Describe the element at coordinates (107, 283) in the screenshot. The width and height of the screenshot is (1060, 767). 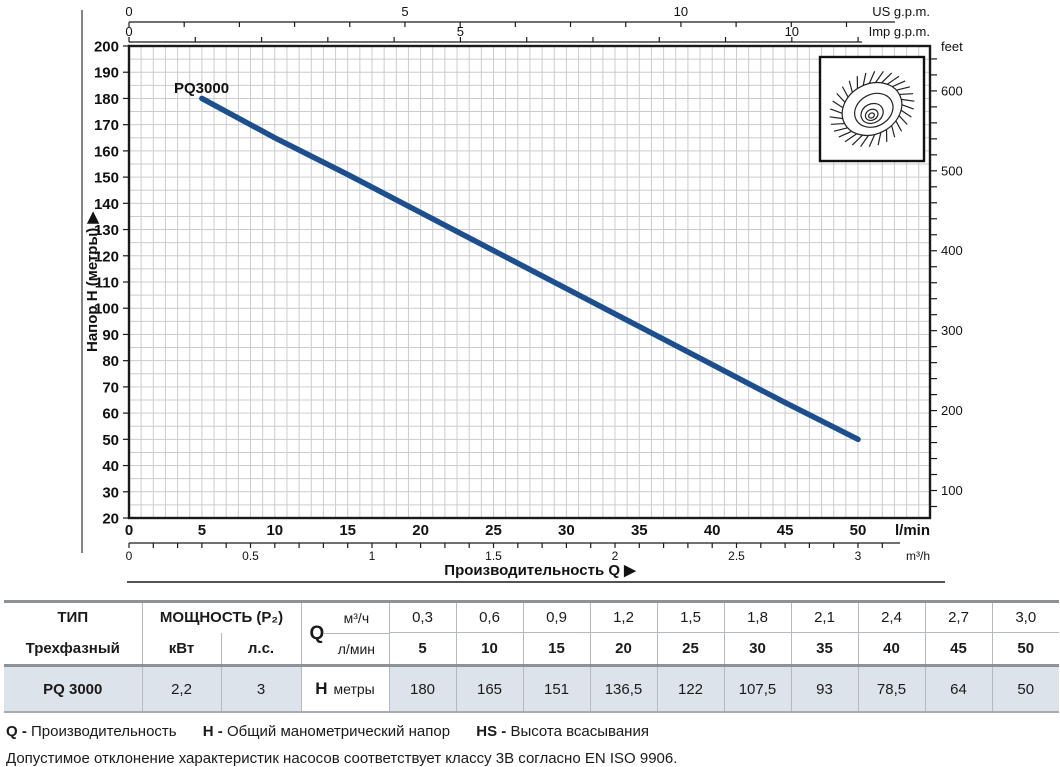
I see `y-tick-label: 110` at that location.